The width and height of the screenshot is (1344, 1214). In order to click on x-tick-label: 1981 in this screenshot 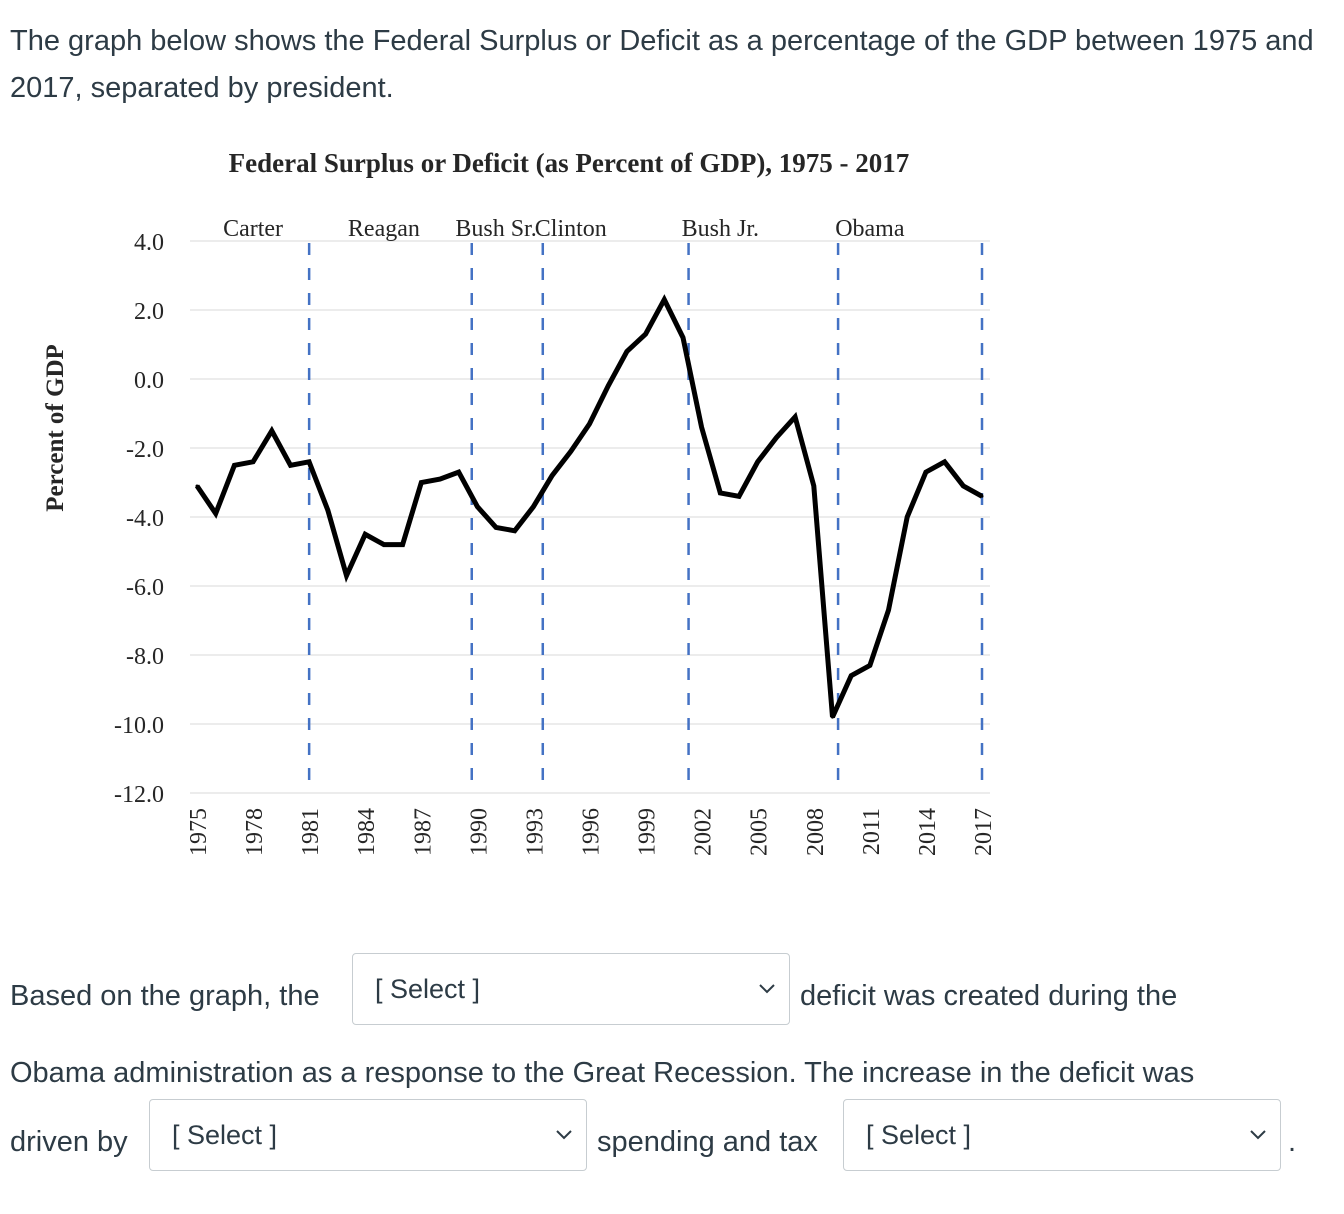, I will do `click(311, 832)`.